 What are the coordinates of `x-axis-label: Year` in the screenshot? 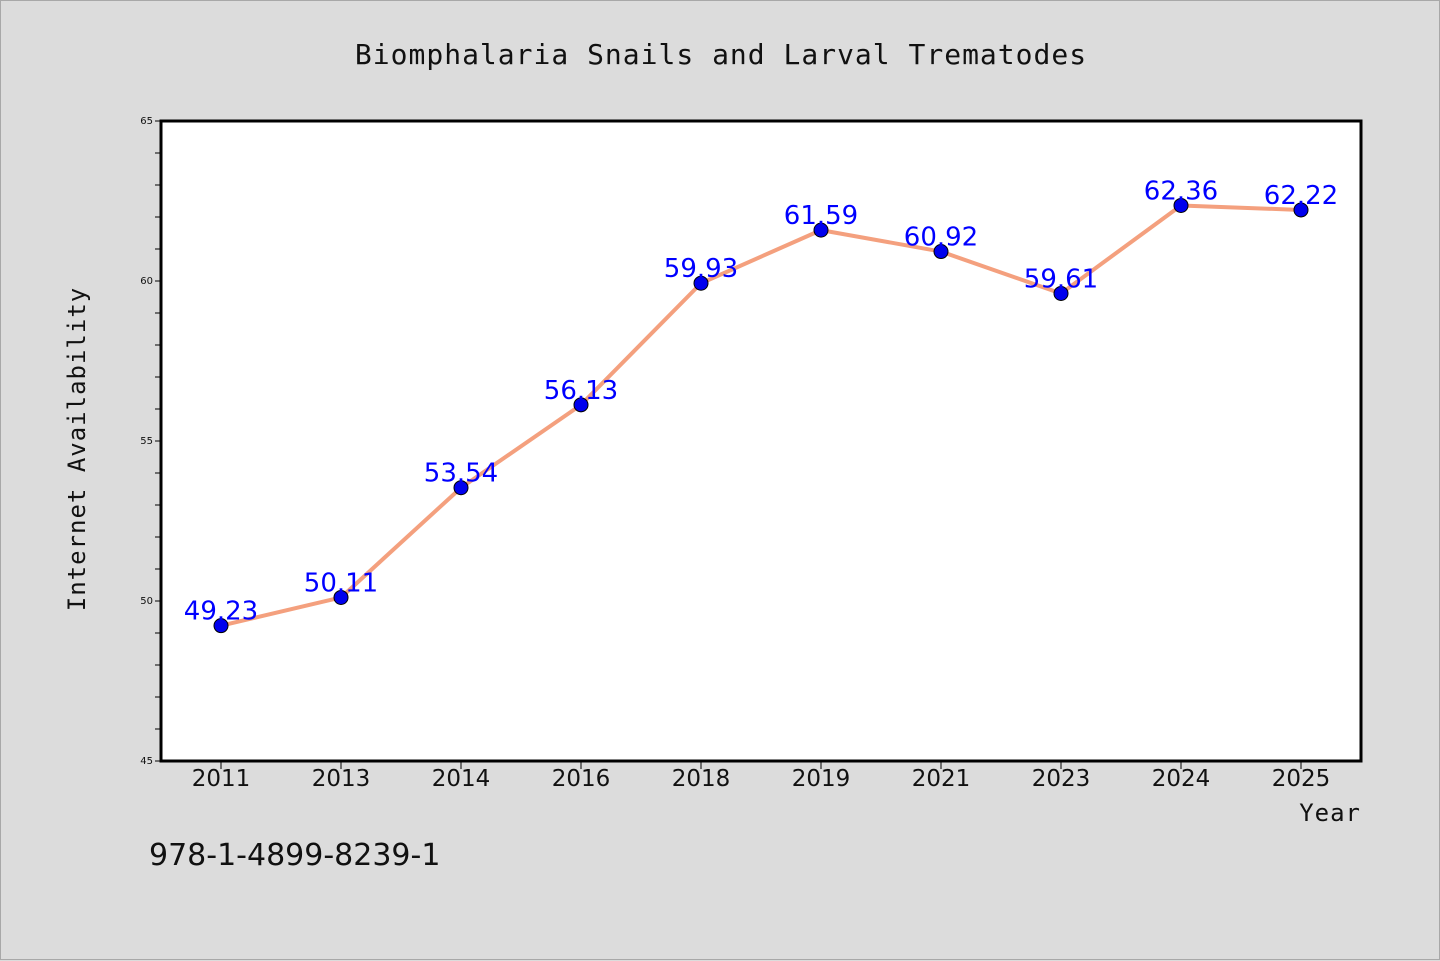 It's located at (1330, 813).